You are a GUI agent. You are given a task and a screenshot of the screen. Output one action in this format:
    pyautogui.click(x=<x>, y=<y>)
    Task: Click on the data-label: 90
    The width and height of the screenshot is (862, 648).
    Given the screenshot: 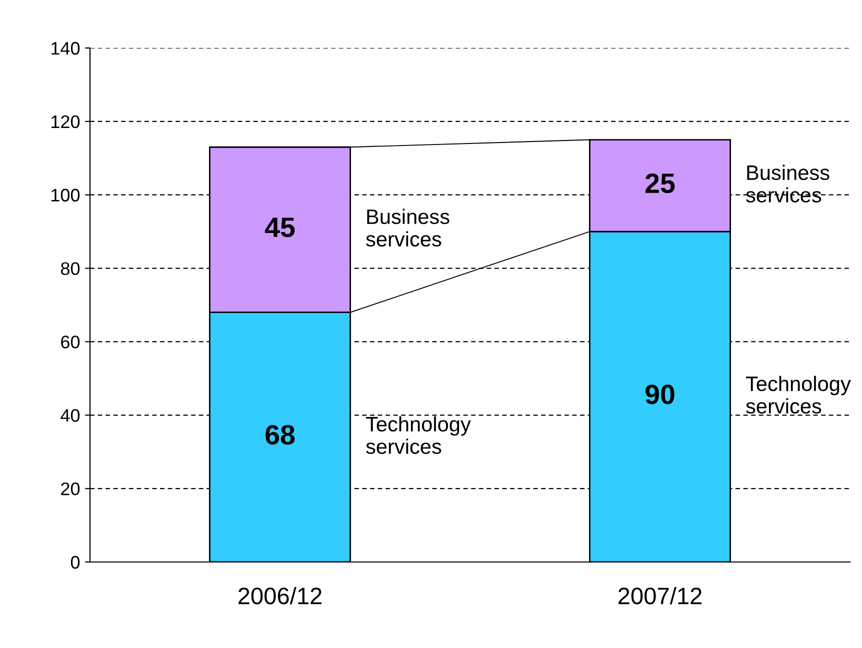 What is the action you would take?
    pyautogui.click(x=660, y=394)
    